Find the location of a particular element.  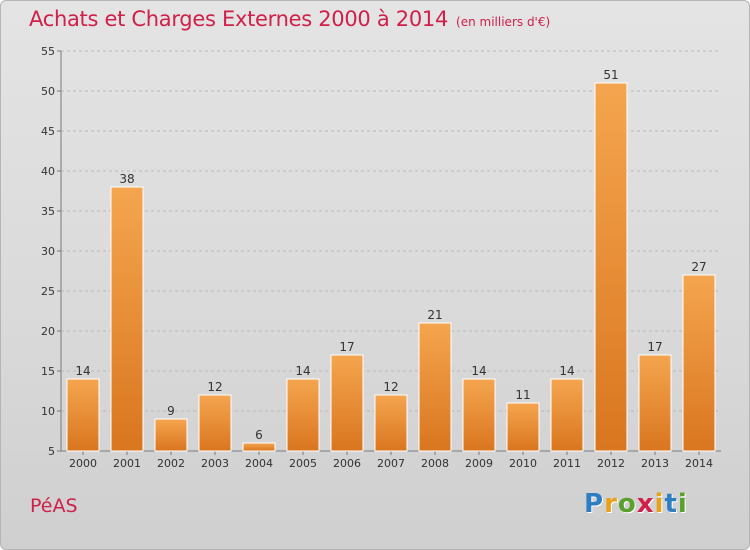

bar-value-label: 11 is located at coordinates (522, 395).